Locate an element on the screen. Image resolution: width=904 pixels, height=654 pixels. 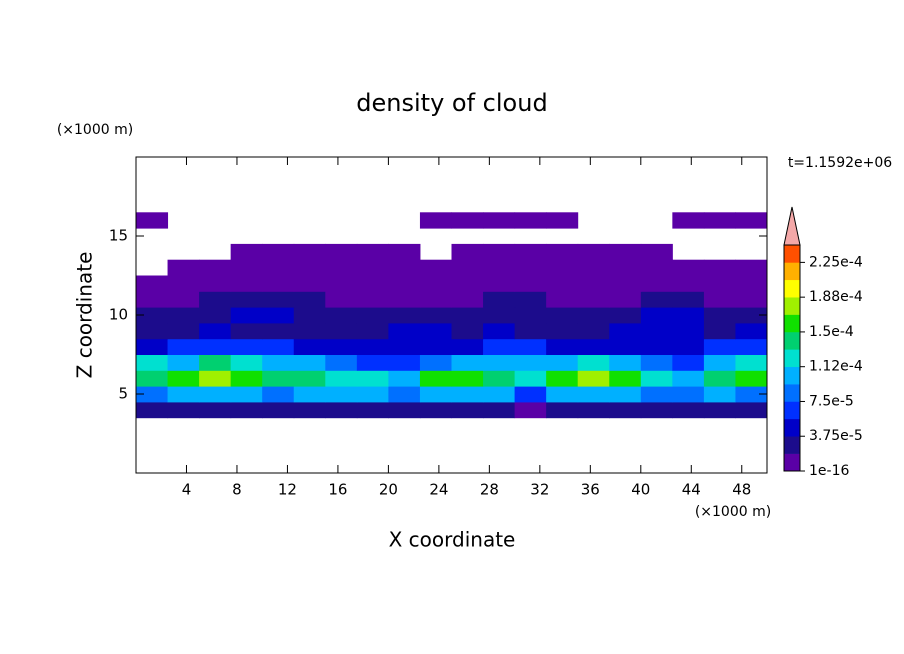
colorbar-tick-label: 7.5e-5 is located at coordinates (831, 401).